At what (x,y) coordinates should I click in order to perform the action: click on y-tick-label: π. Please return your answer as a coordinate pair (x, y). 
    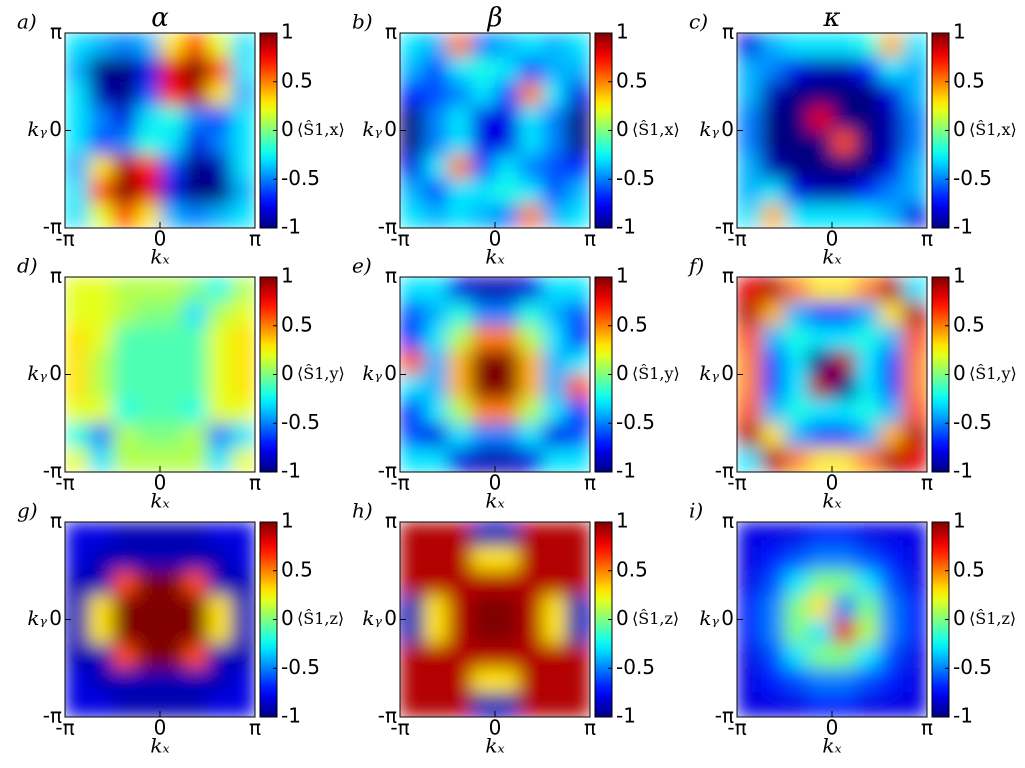
    Looking at the image, I should click on (391, 521).